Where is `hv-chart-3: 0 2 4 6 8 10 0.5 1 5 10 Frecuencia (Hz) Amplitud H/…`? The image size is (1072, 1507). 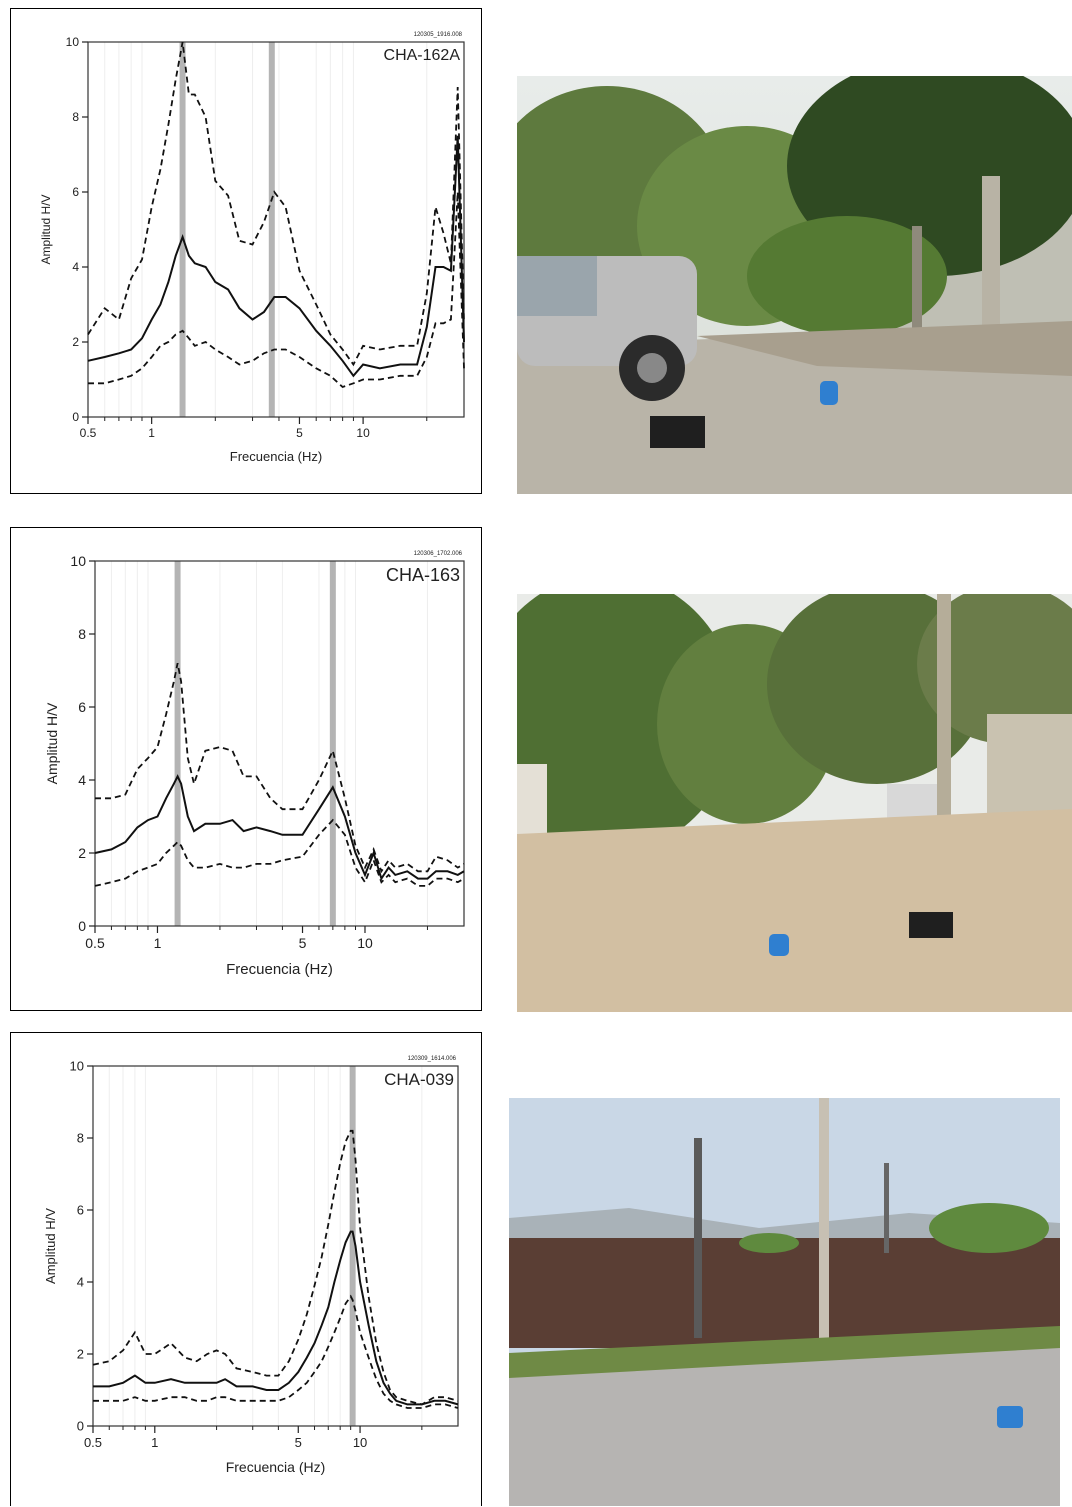
hv-chart-3: 0 2 4 6 8 10 0.5 1 5 10 Frecuencia (Hz) Amplitud H/… is located at coordinates (251, 1265).